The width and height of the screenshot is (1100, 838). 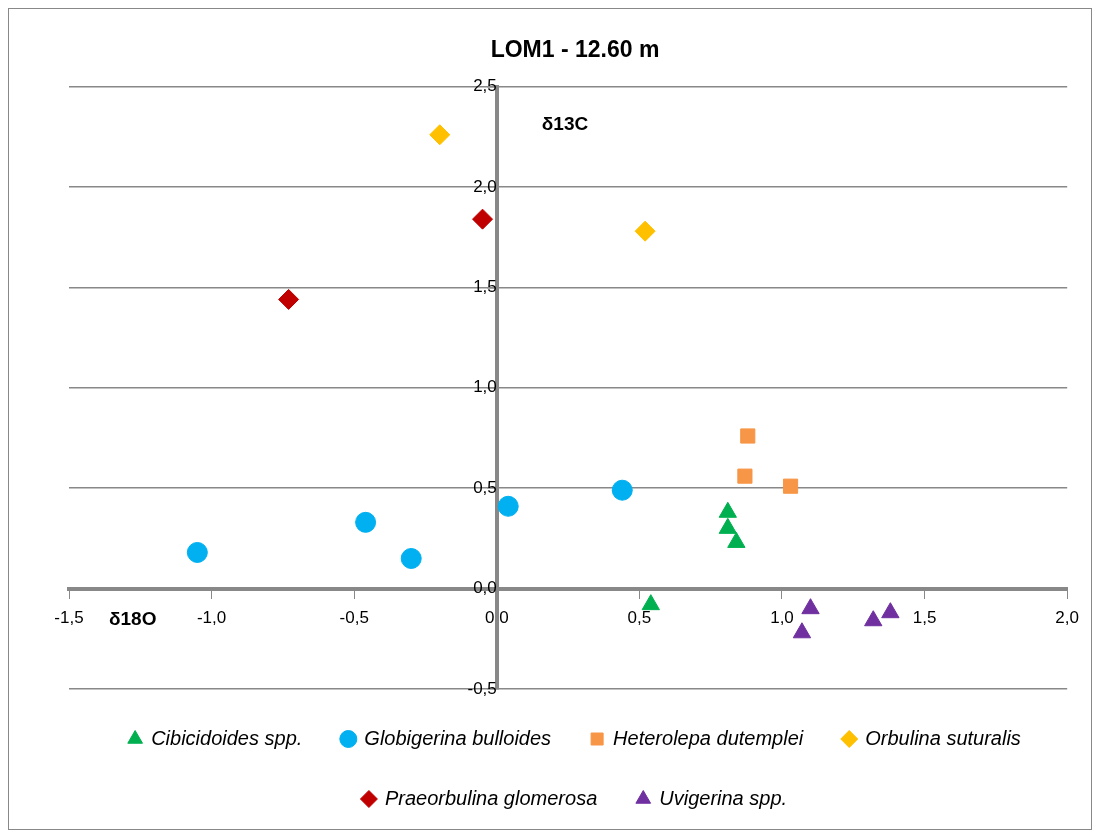 What do you see at coordinates (69, 618) in the screenshot?
I see `x-tick-label: -1,5` at bounding box center [69, 618].